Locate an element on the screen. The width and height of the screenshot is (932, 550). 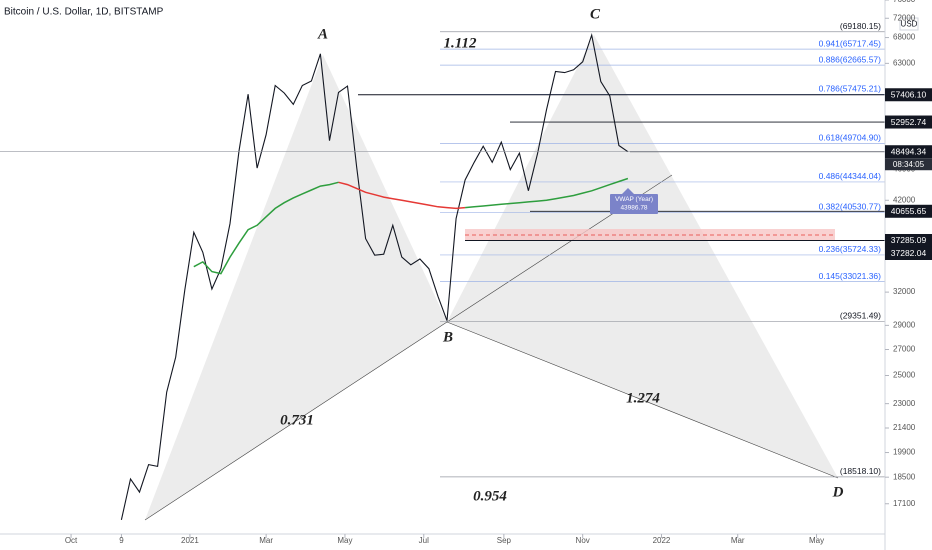
vwap-box is located at coordinates (634, 204).